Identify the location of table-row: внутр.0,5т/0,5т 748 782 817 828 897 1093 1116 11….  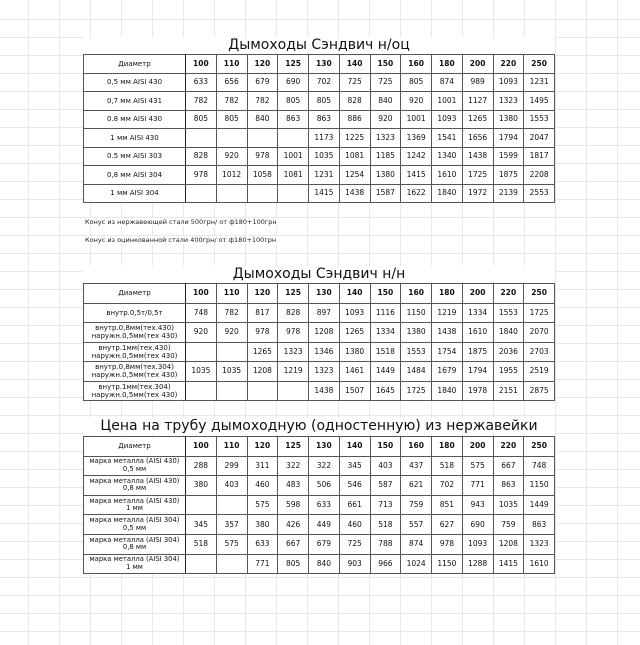
(319, 312).